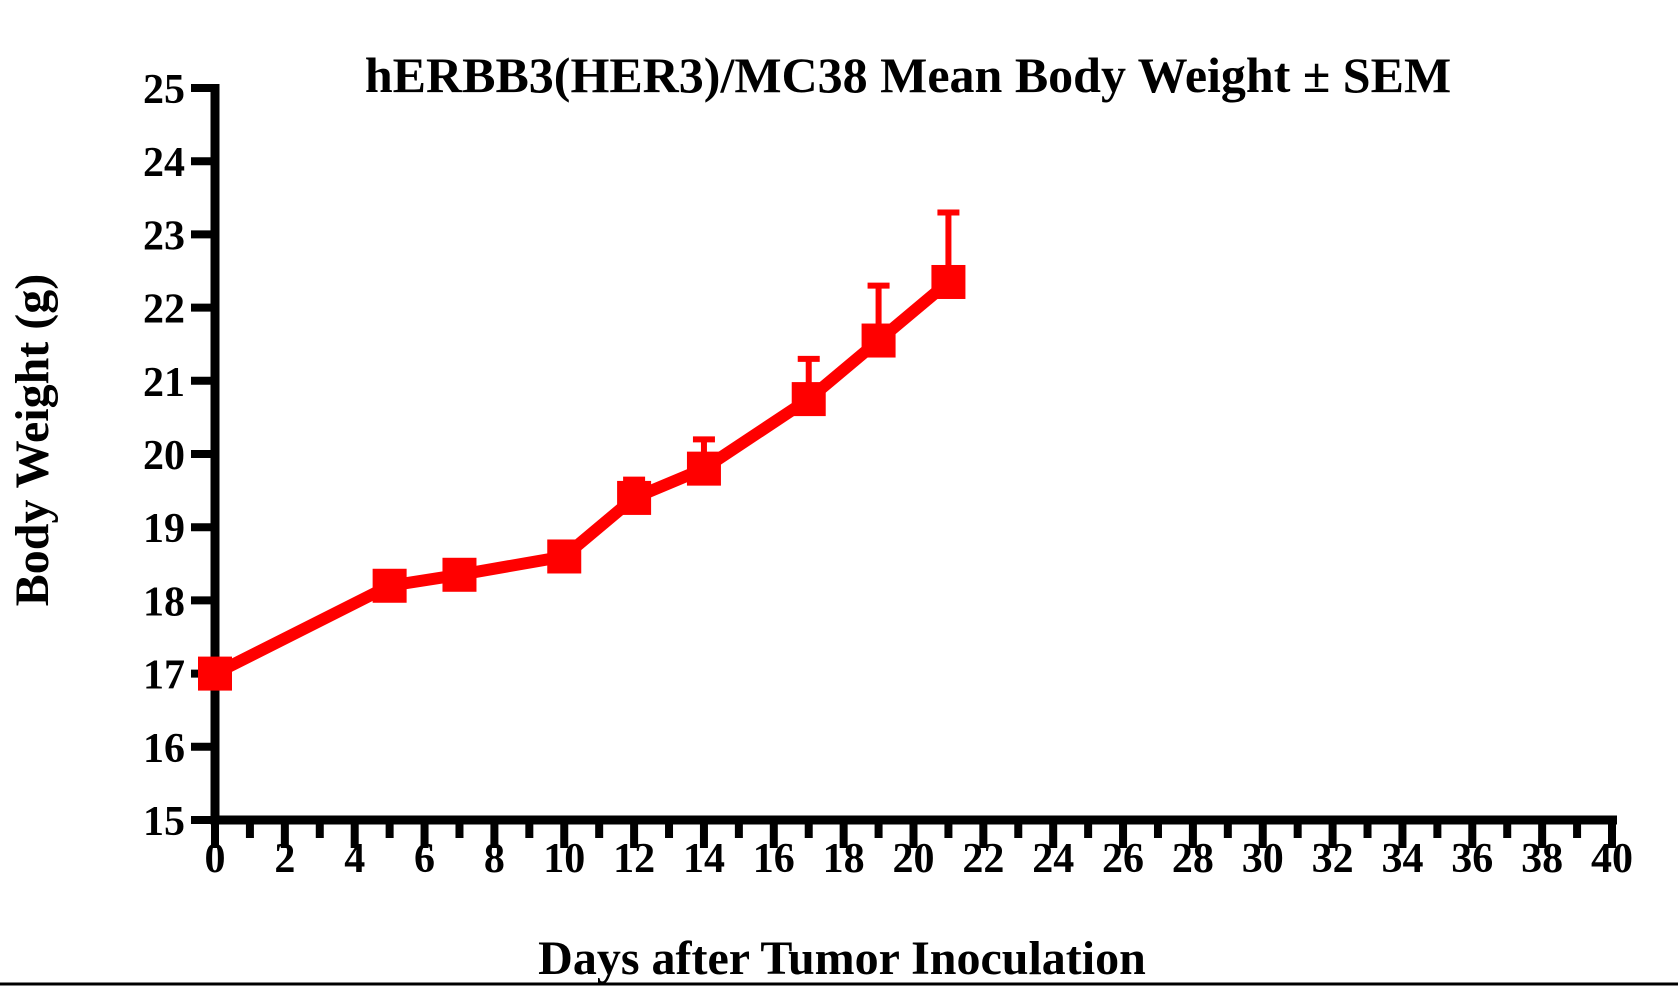 This screenshot has height=994, width=1678. I want to click on x-tick-label: 2, so click(284, 859).